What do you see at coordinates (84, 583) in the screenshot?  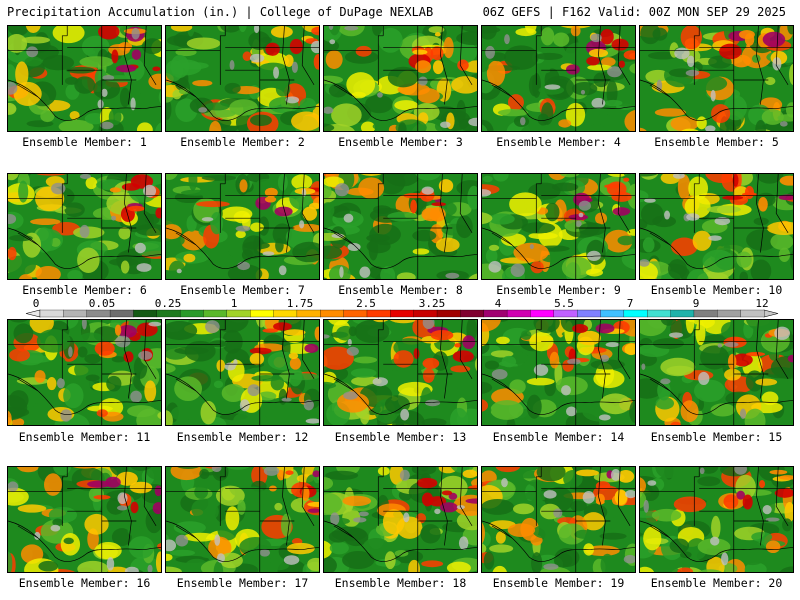 I see `ensemble-member-label: Ensemble Member: 16` at bounding box center [84, 583].